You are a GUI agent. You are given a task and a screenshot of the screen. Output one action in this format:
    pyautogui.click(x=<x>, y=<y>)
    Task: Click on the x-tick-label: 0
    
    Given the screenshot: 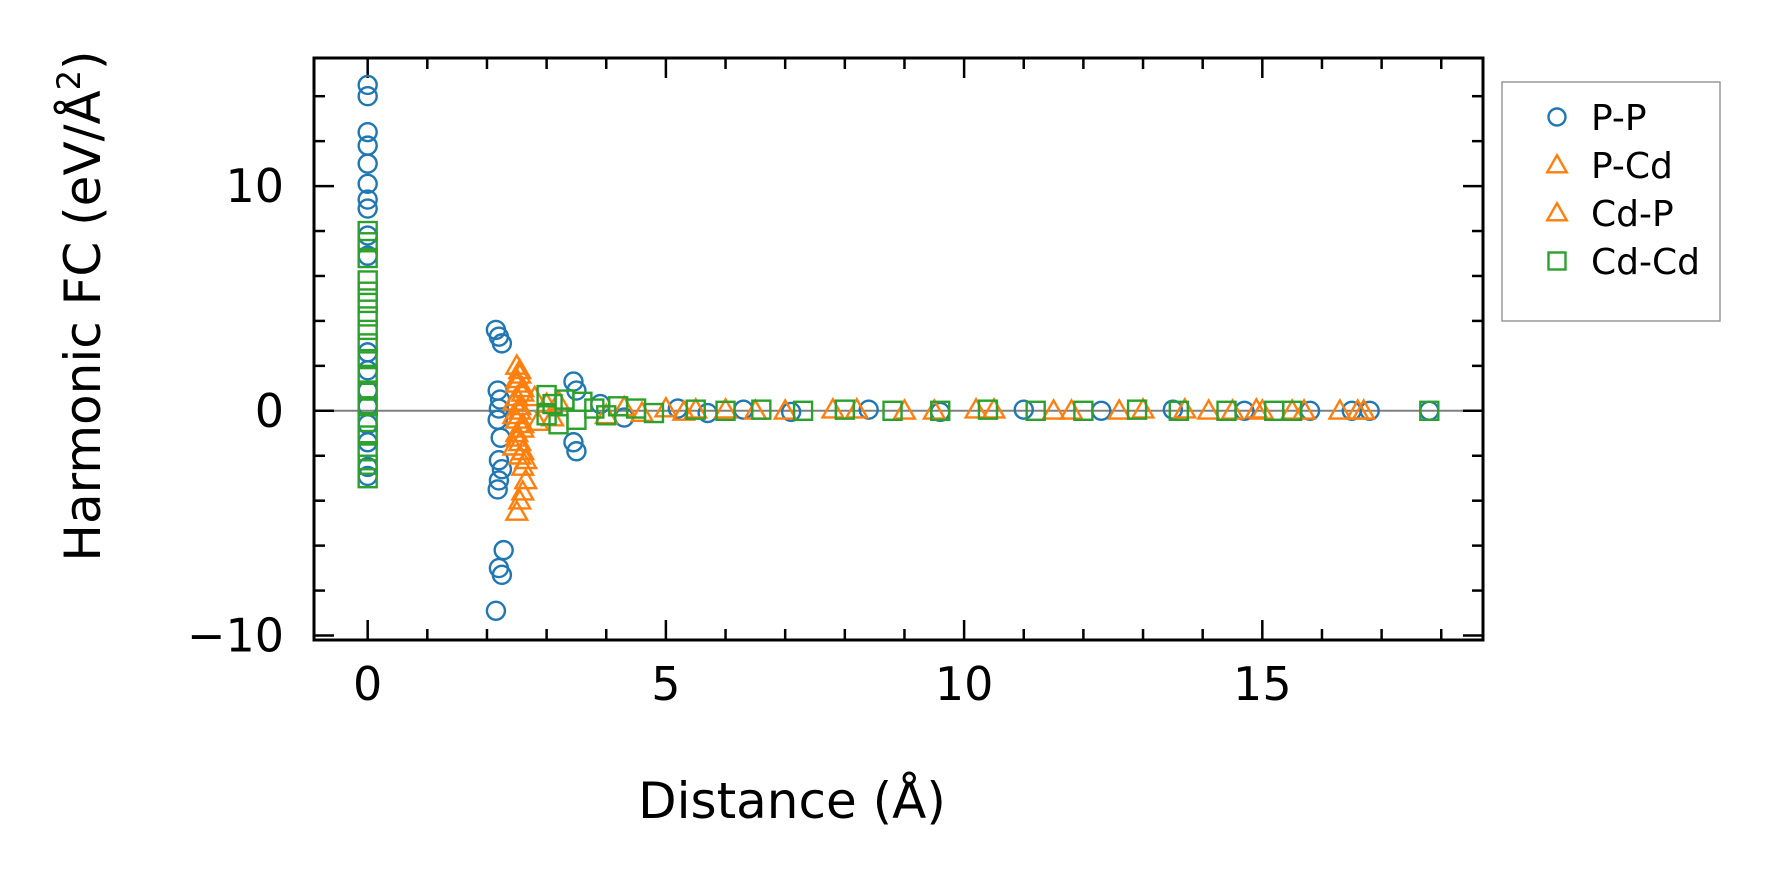 What is the action you would take?
    pyautogui.click(x=367, y=684)
    